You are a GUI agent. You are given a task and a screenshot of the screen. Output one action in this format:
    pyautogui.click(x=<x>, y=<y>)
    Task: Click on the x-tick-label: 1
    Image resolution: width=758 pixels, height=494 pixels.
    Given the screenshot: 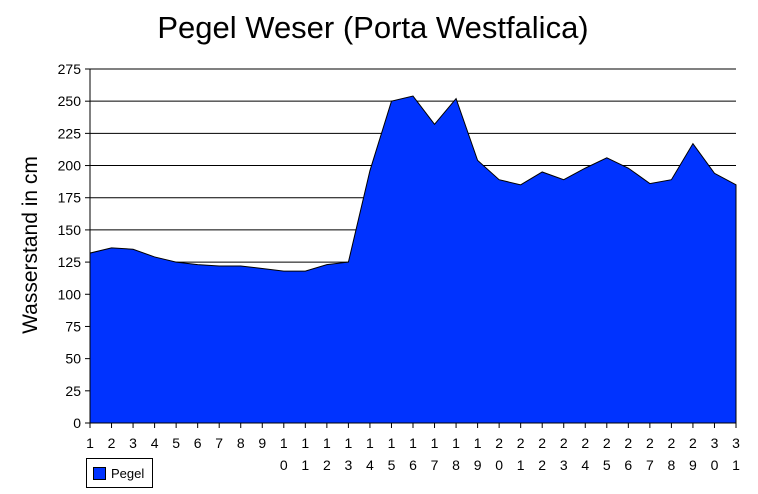 What is the action you would take?
    pyautogui.click(x=90, y=443)
    